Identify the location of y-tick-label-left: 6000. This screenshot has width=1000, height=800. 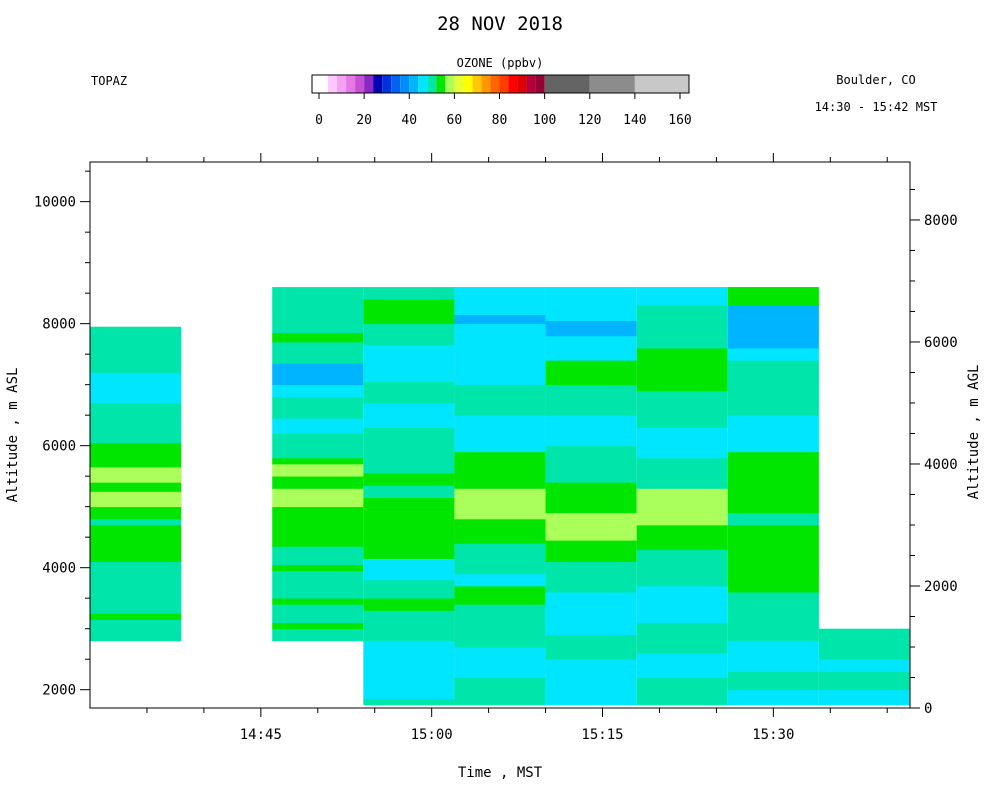
(59, 447).